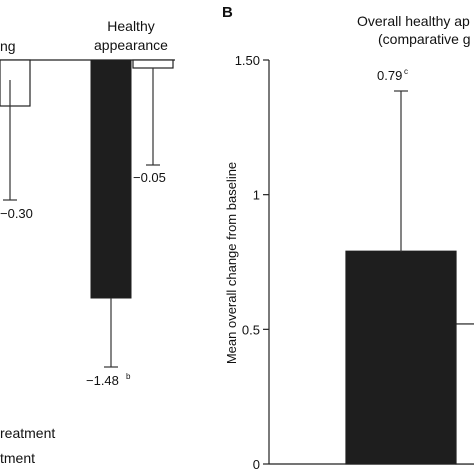 The width and height of the screenshot is (474, 474). What do you see at coordinates (27, 433) in the screenshot?
I see `panel-a-legend-entry-1: reatment` at bounding box center [27, 433].